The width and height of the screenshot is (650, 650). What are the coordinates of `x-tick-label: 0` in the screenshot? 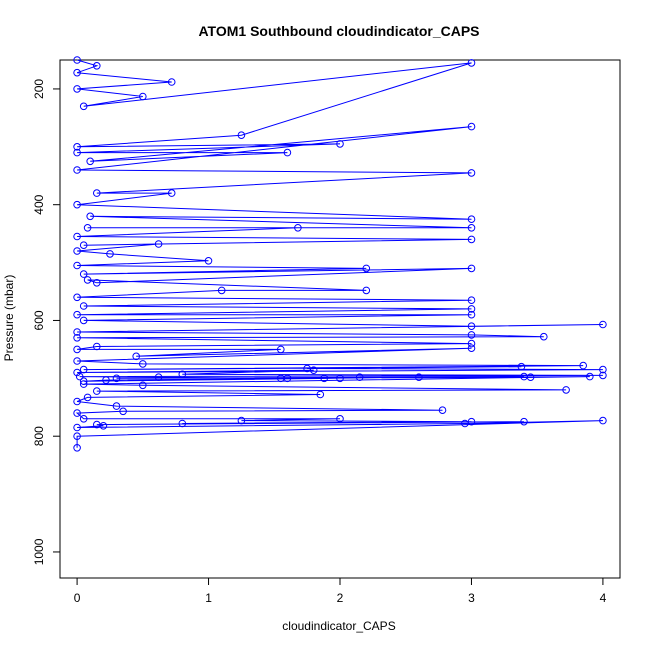 It's located at (77, 598).